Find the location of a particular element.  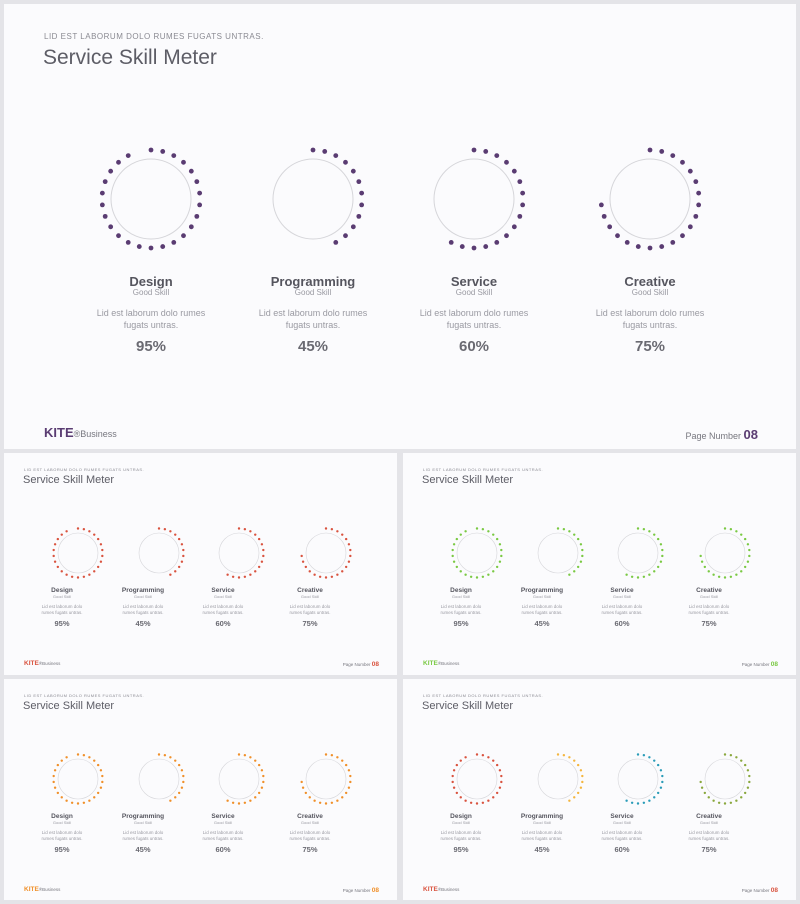

page-label: Page Number is located at coordinates (755, 664).